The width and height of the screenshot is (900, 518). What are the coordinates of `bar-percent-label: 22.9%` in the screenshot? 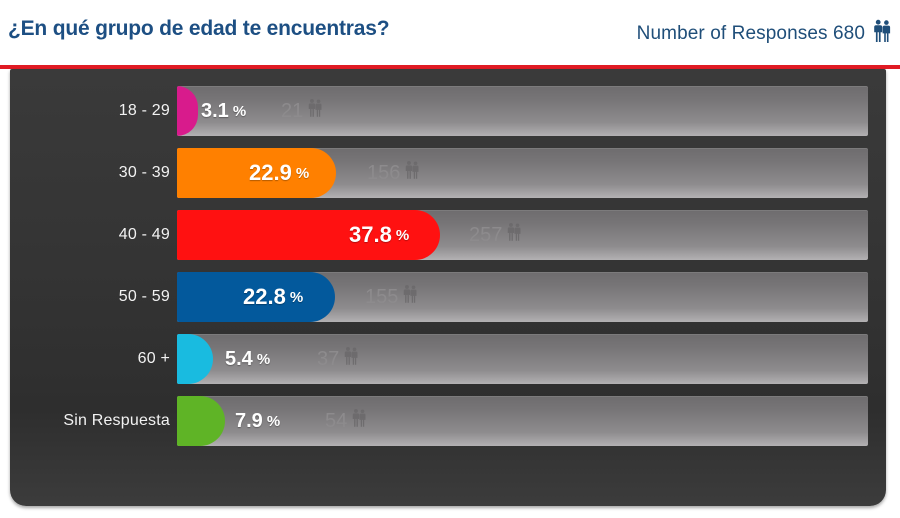 It's located at (279, 173).